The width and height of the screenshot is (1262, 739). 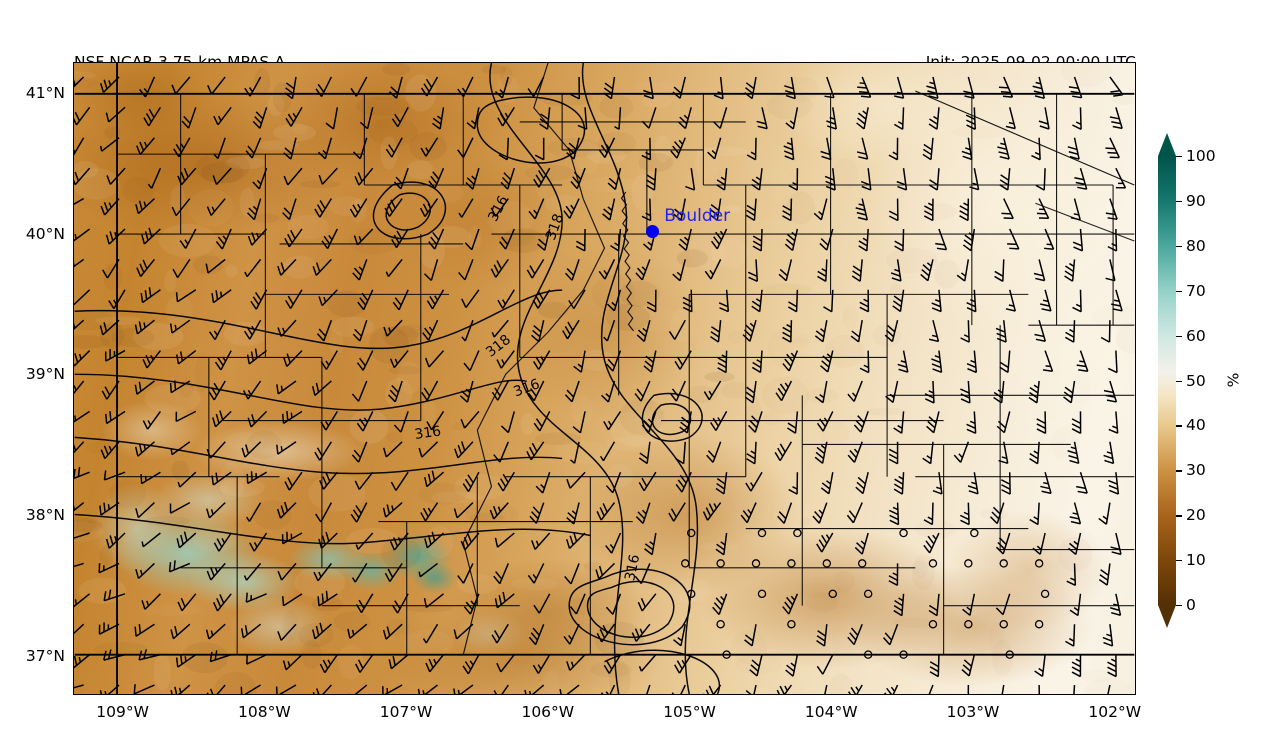 I want to click on colorbar-title: %, so click(x=1233, y=380).